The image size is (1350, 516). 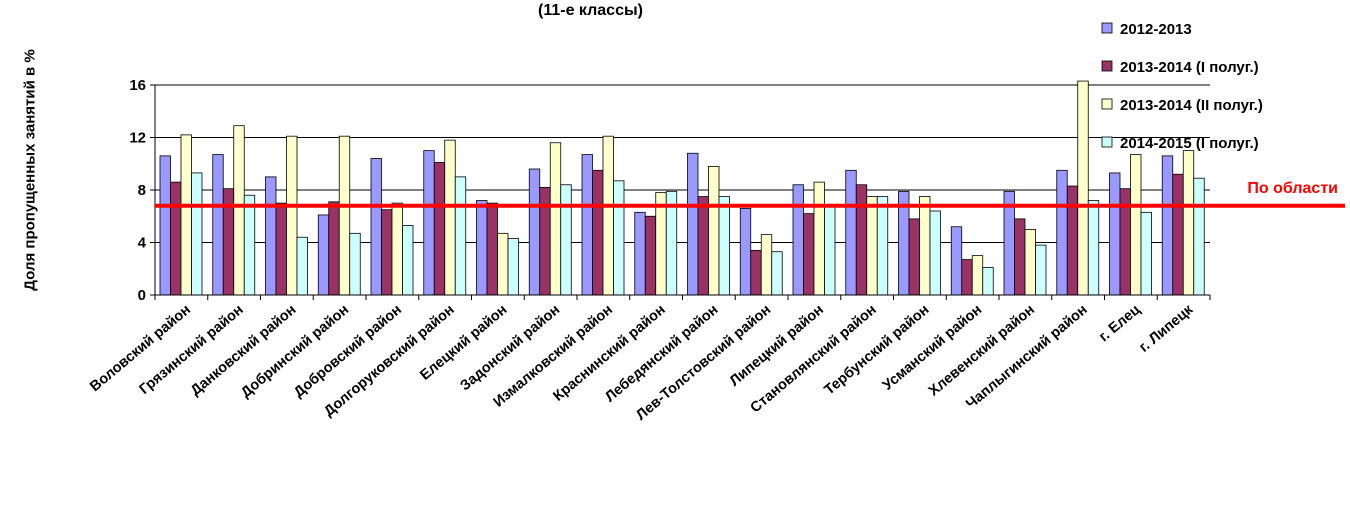 I want to click on legend-entry: 2014-2015 (I полуг.), so click(x=1189, y=143).